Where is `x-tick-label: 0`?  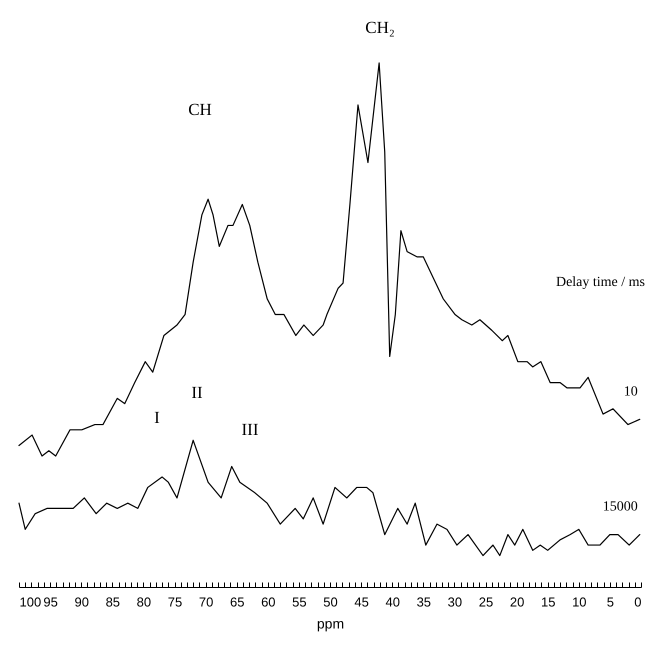 x-tick-label: 0 is located at coordinates (638, 602).